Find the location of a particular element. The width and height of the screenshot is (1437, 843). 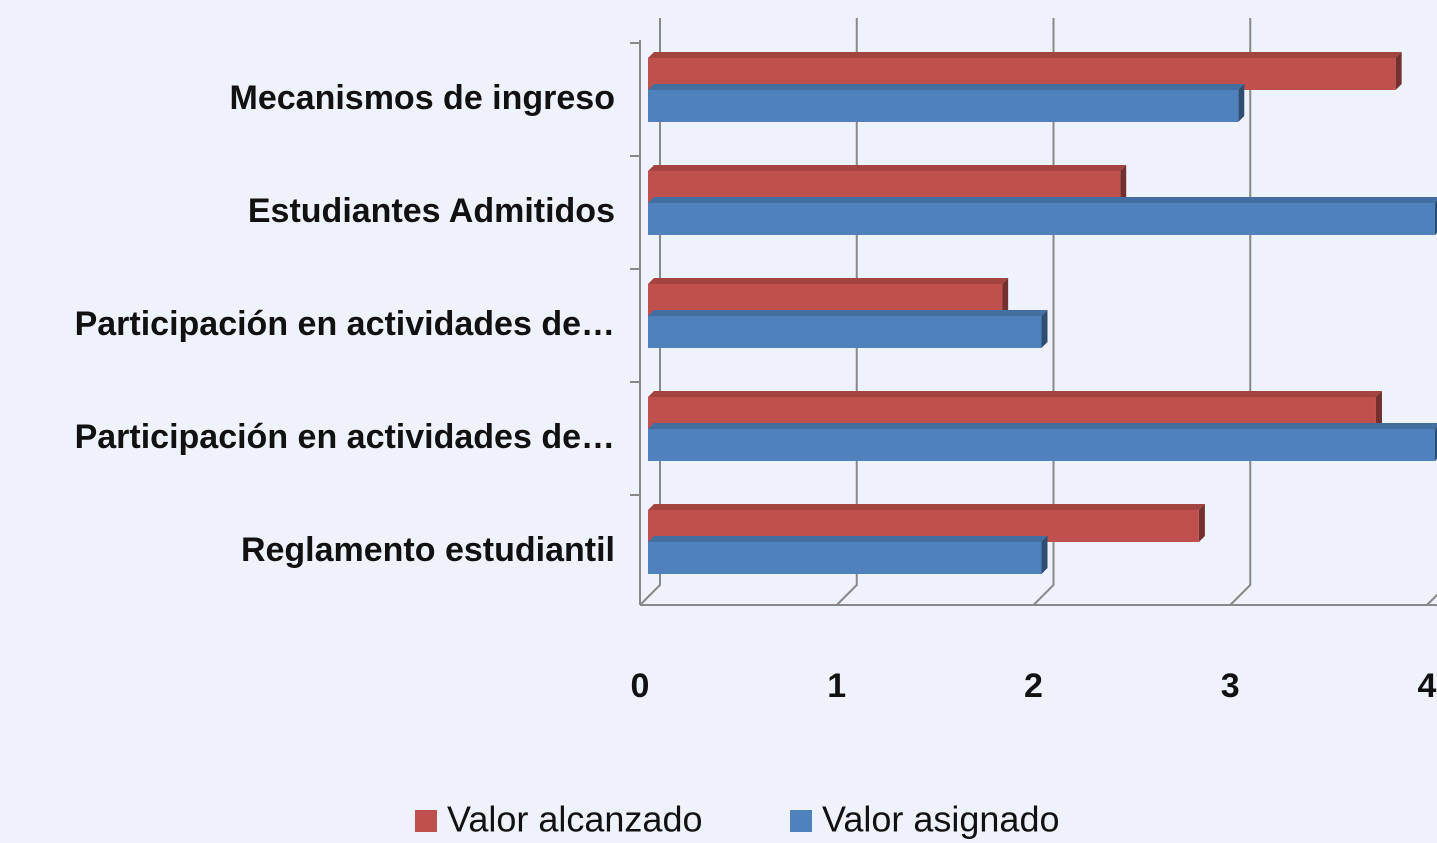

x-tick-label: 3 is located at coordinates (1230, 686).